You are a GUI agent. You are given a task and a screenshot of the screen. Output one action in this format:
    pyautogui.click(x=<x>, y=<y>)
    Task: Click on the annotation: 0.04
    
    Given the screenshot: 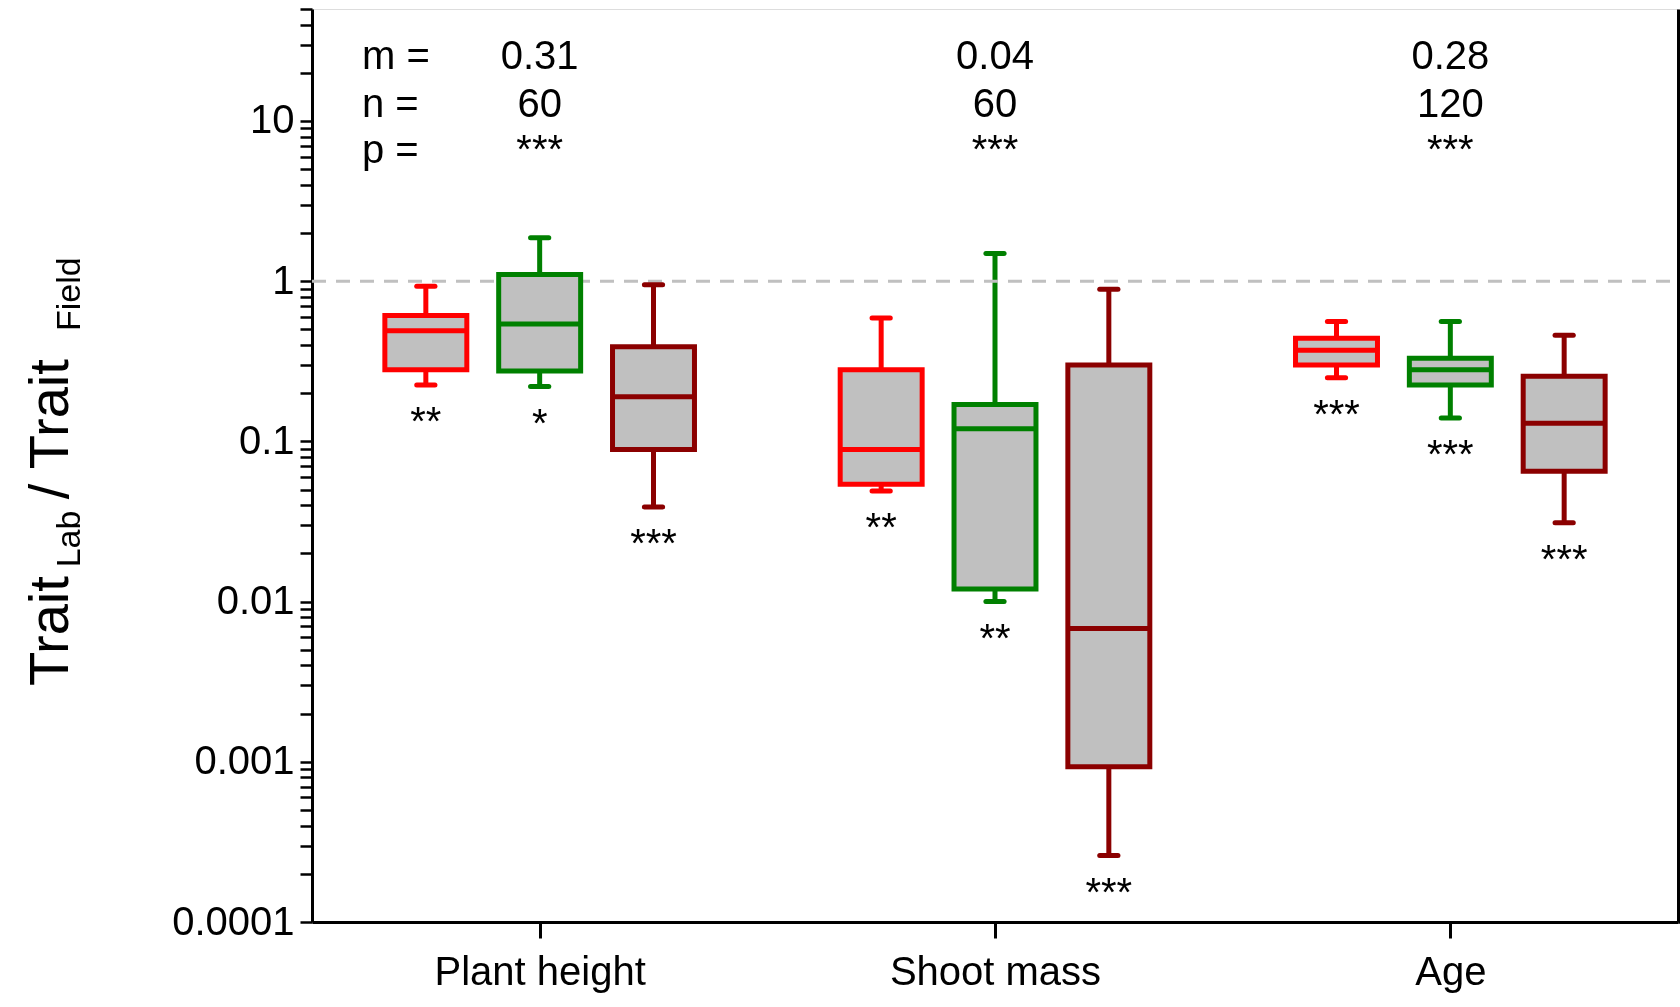 What is the action you would take?
    pyautogui.click(x=995, y=55)
    